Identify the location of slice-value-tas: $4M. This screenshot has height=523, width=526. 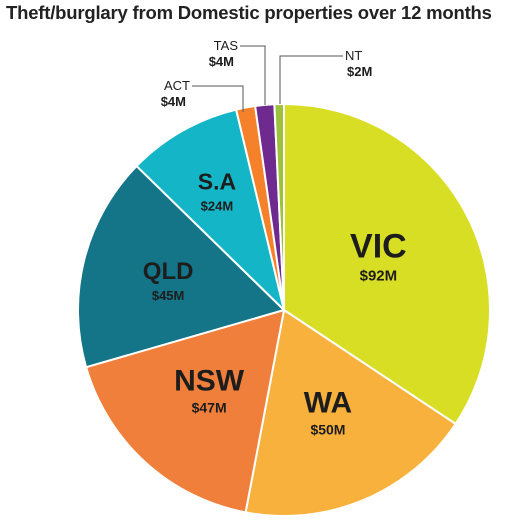
(221, 61).